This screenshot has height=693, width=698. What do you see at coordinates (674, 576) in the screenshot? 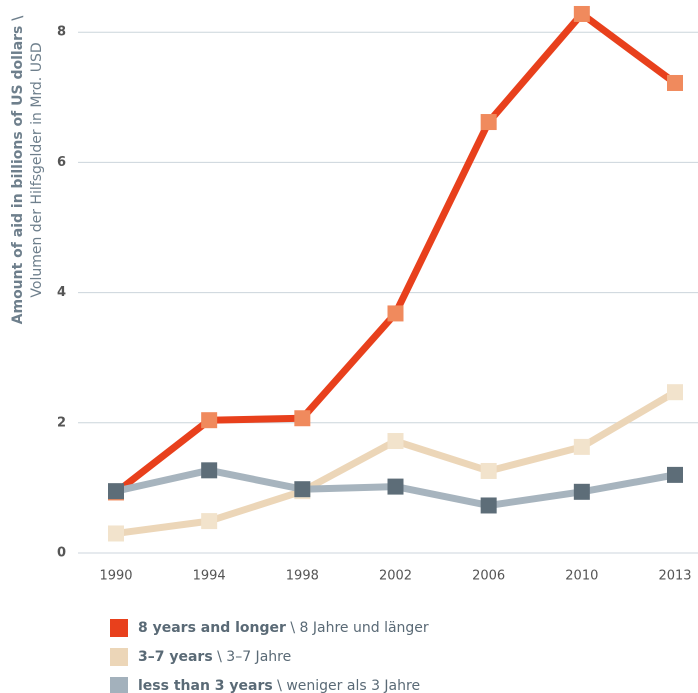
I see `x-tick-label: 2013` at bounding box center [674, 576].